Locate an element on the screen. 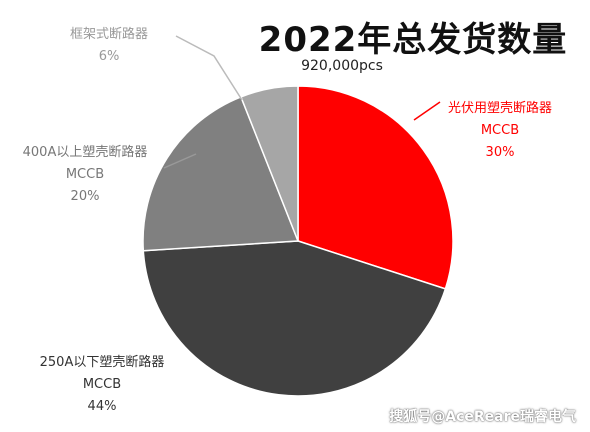 The height and width of the screenshot is (432, 590). pie-slice-acb is located at coordinates (269, 163).